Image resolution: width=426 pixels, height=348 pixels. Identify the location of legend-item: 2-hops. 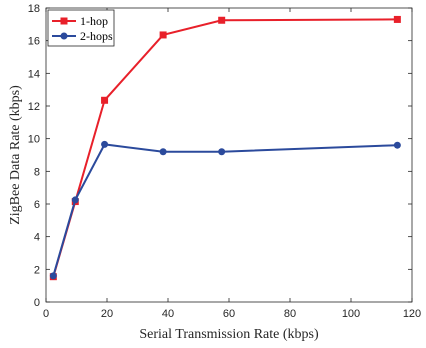
(82, 36).